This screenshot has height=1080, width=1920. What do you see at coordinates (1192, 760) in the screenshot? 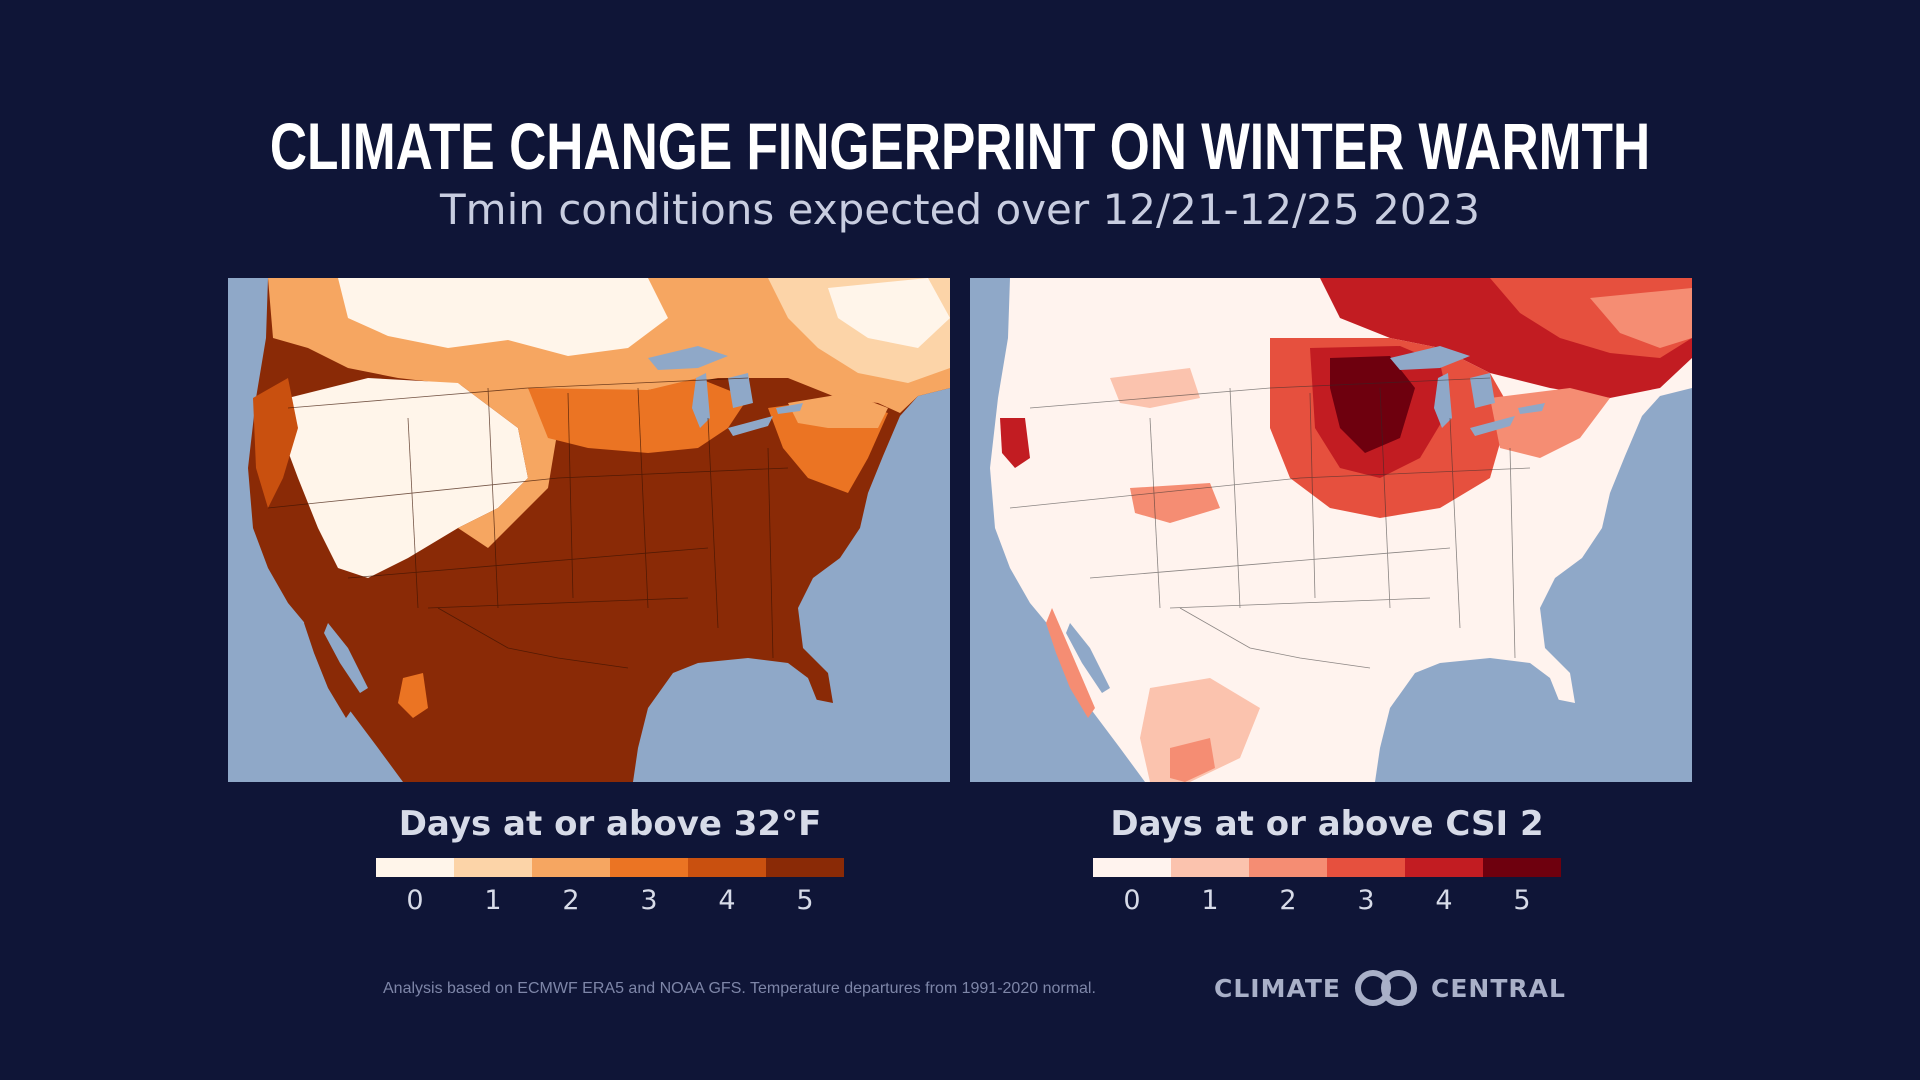
I see `region-texas-spot` at bounding box center [1192, 760].